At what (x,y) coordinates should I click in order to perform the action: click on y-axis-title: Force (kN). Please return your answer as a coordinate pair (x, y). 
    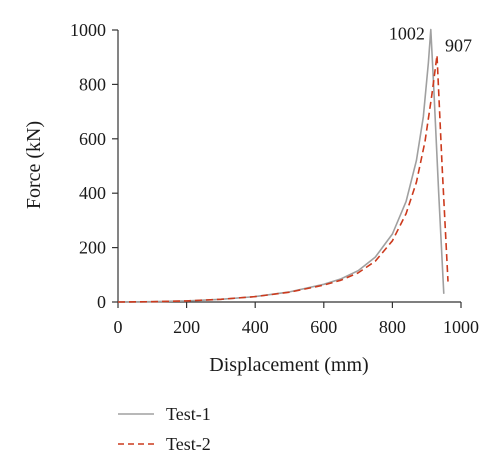
    Looking at the image, I should click on (34, 165).